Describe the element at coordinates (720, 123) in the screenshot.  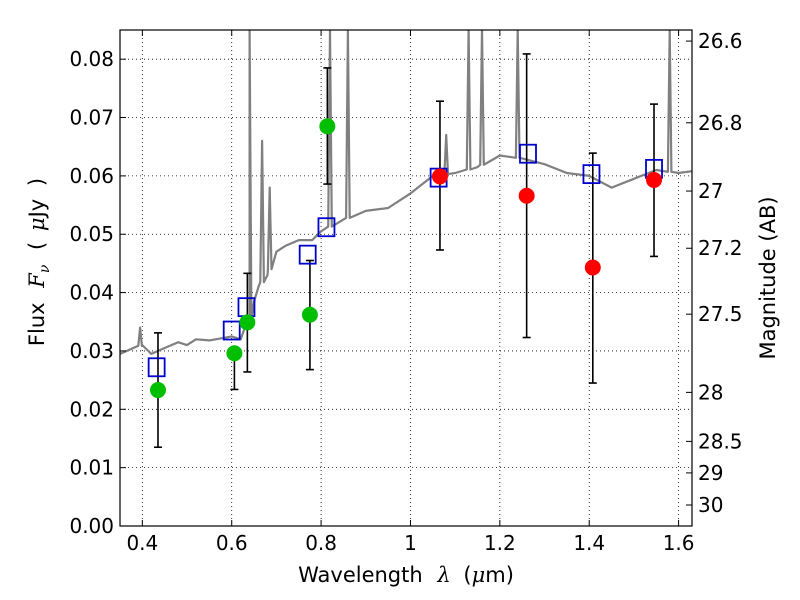
I see `right-tick-label: 26.8` at that location.